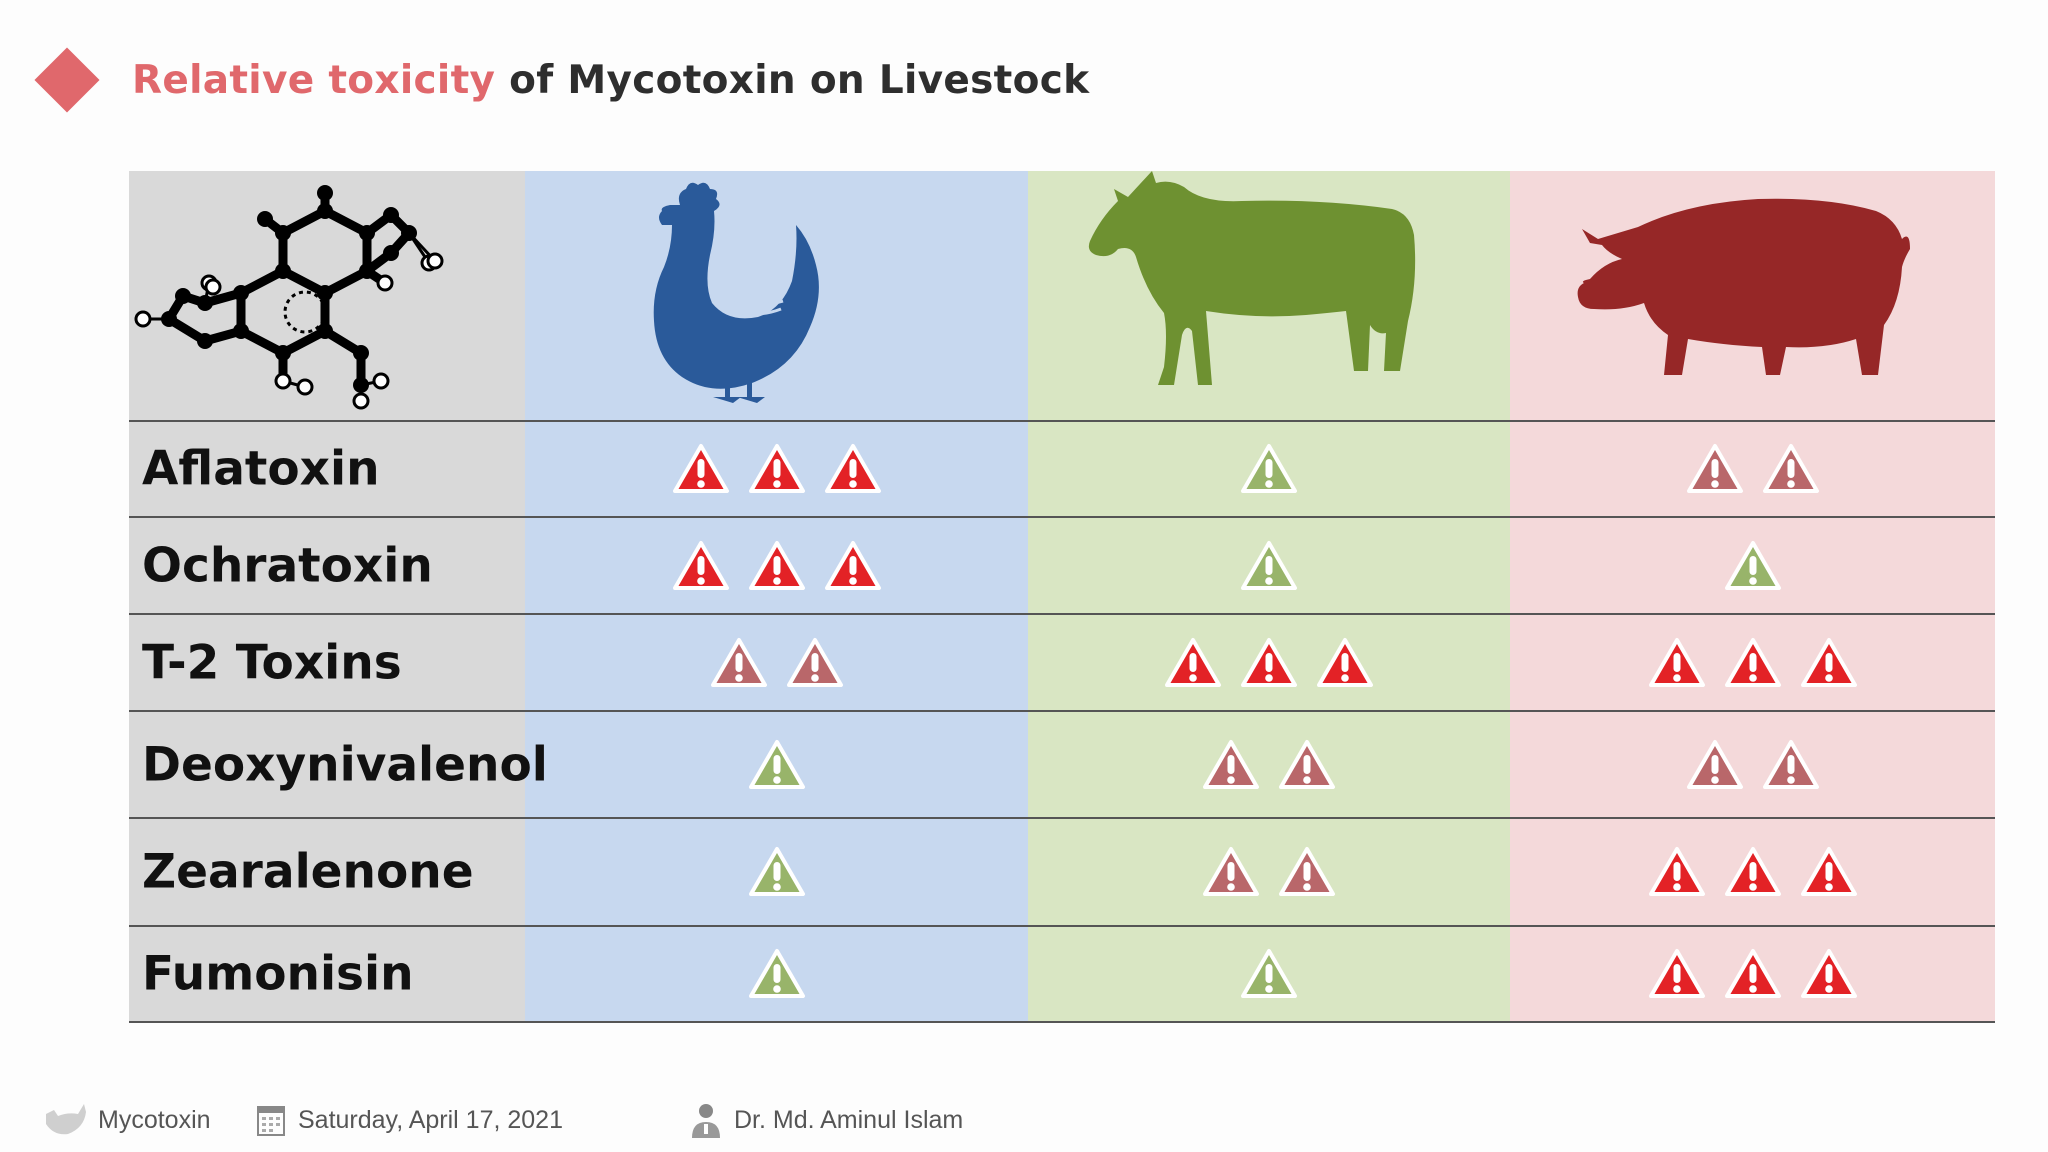  I want to click on table-row: Fumonisin, so click(1062, 973).